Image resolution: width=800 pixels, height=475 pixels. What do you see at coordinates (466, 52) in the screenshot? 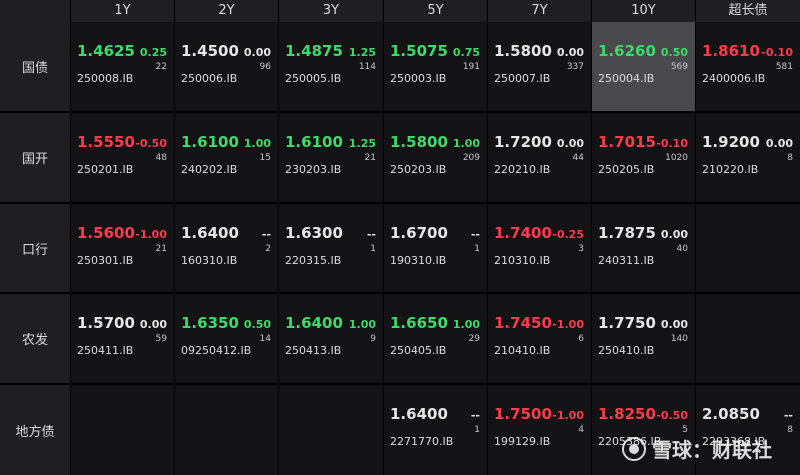
I see `change-value: 0.75` at bounding box center [466, 52].